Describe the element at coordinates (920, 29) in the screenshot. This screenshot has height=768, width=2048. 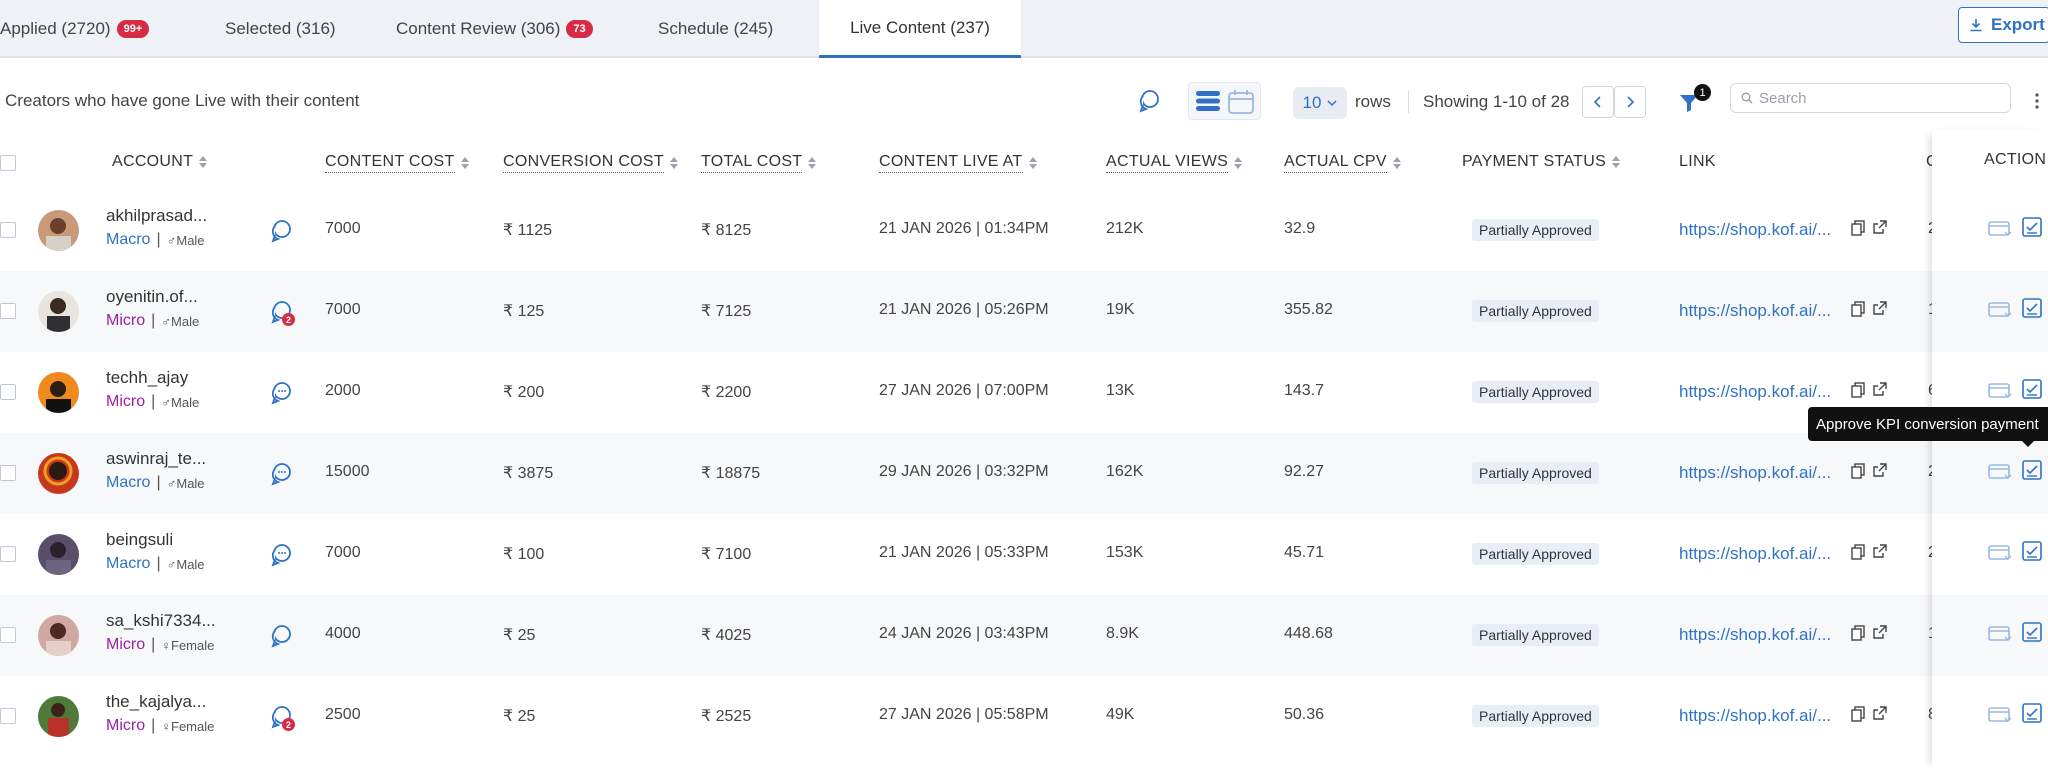
I see `tab-live-content: Live Content (237)` at that location.